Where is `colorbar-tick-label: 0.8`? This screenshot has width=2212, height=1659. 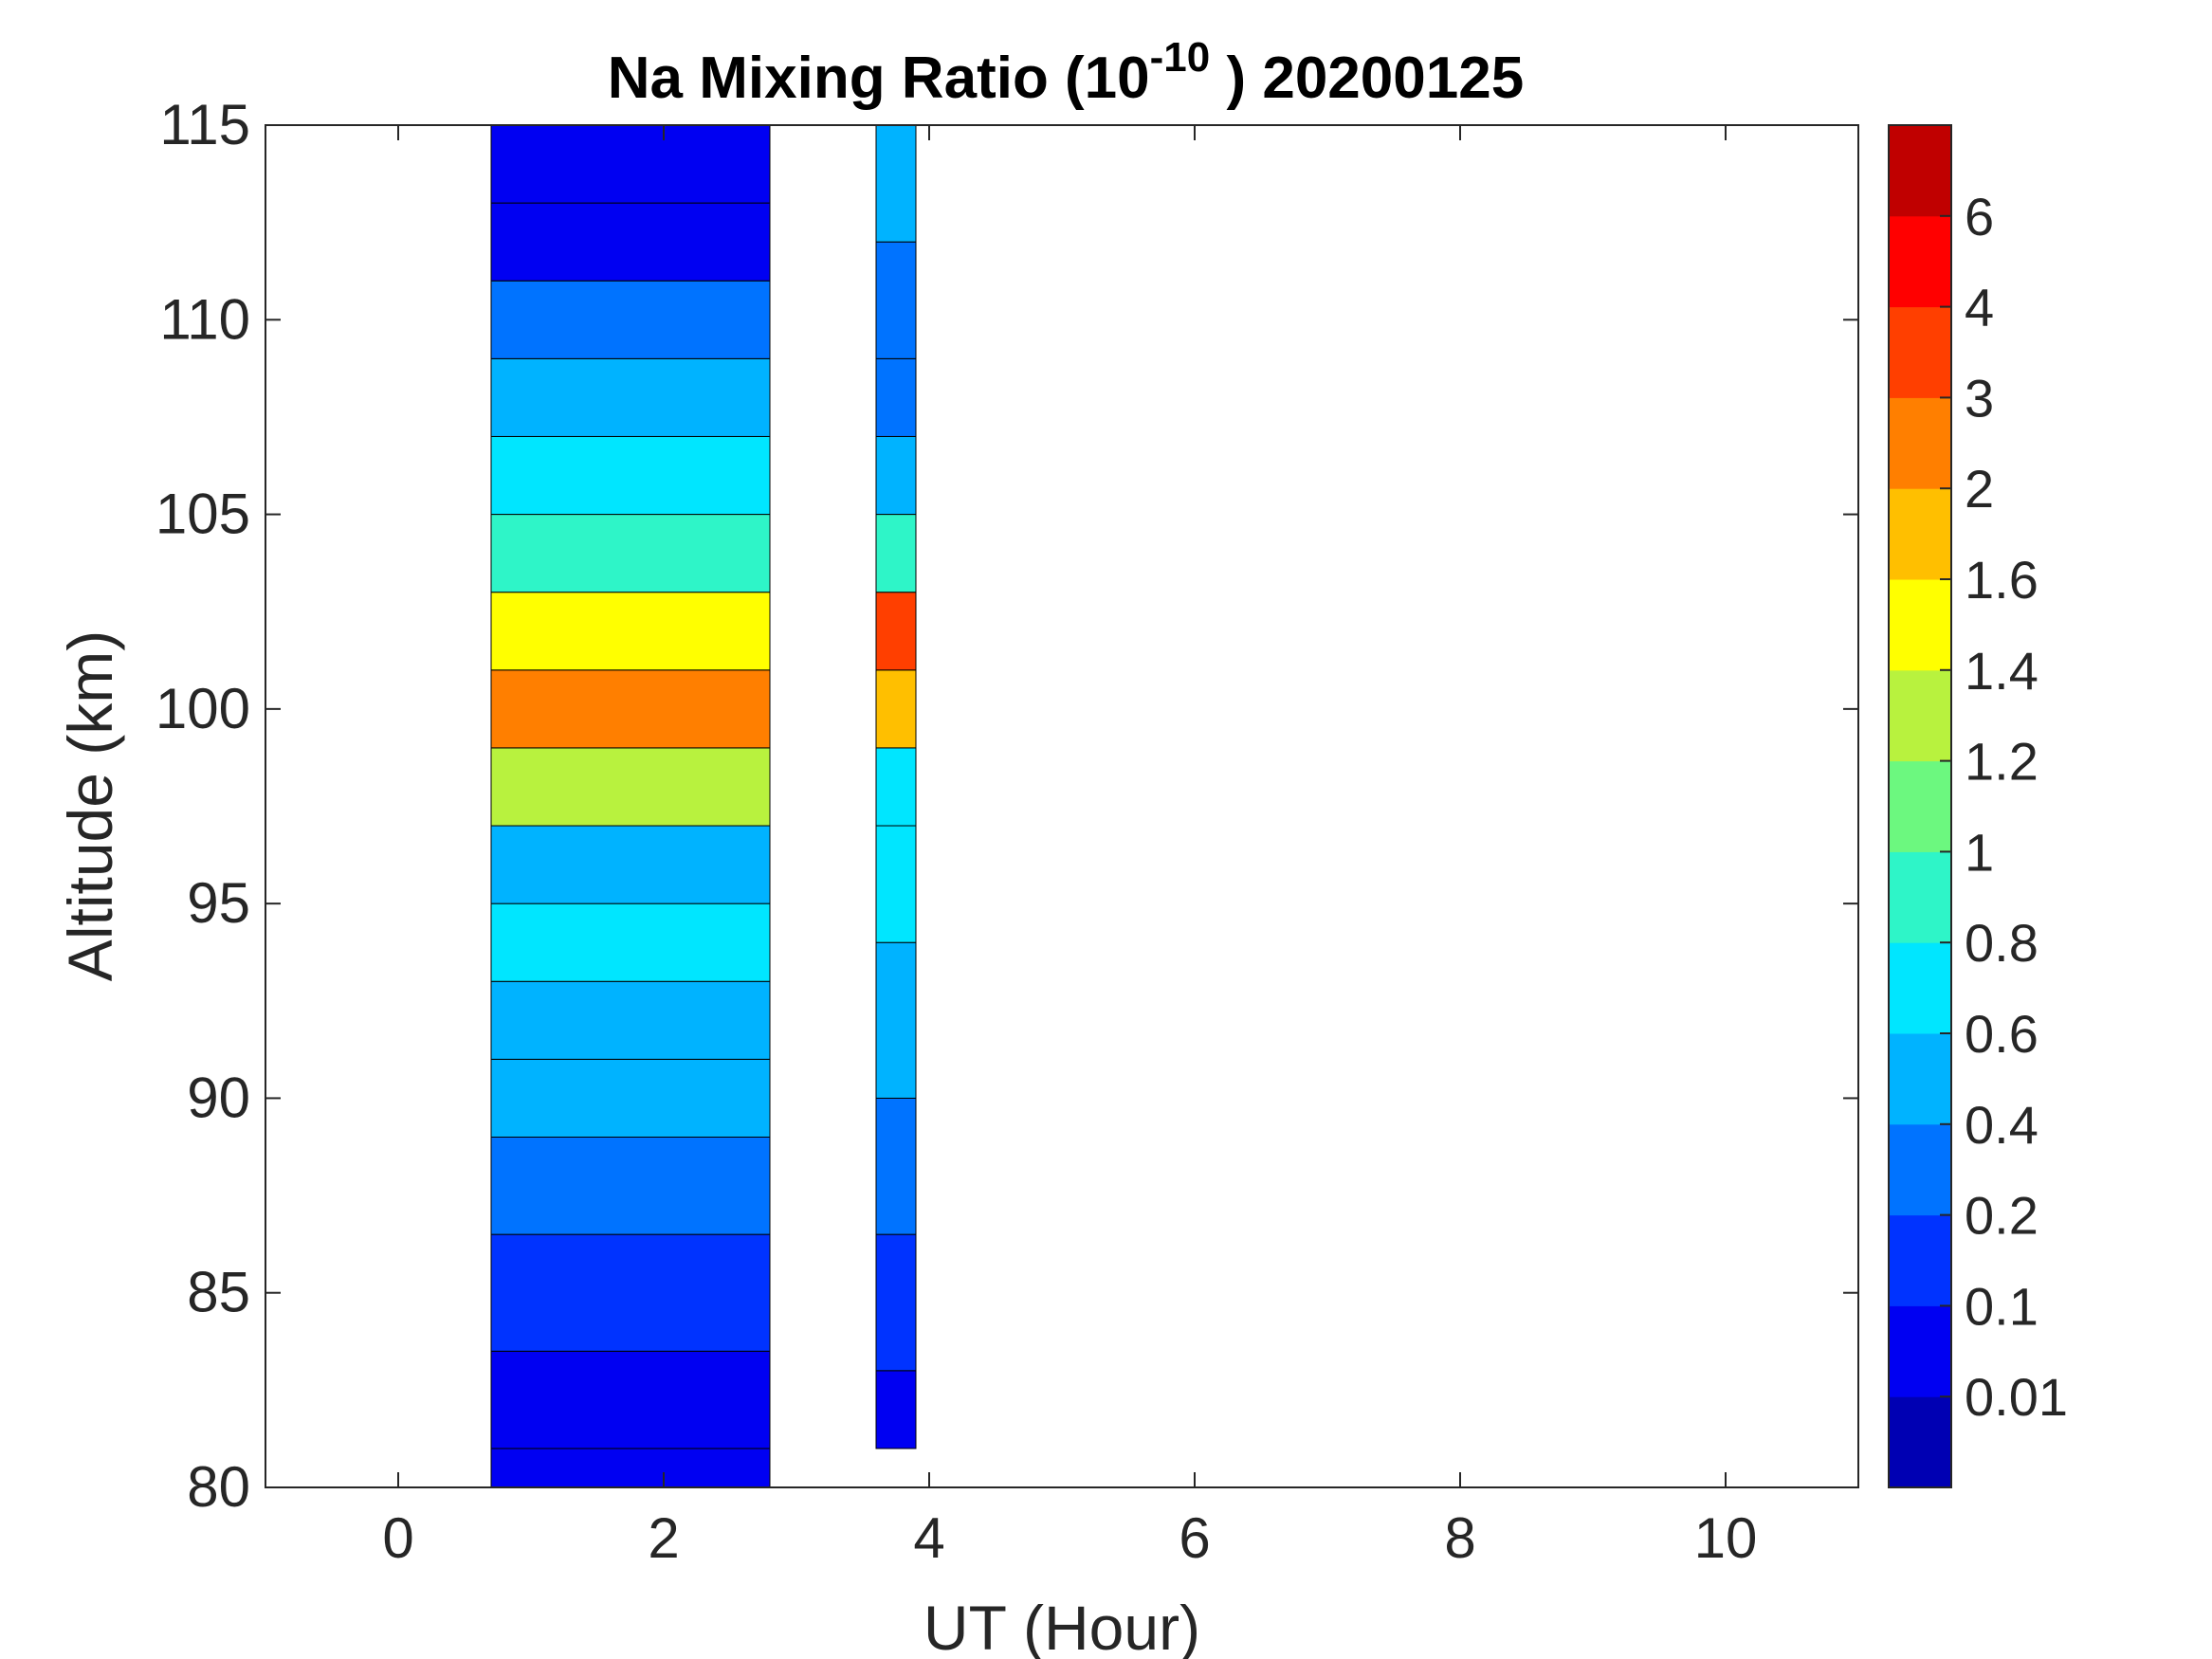
colorbar-tick-label: 0.8 is located at coordinates (2001, 943).